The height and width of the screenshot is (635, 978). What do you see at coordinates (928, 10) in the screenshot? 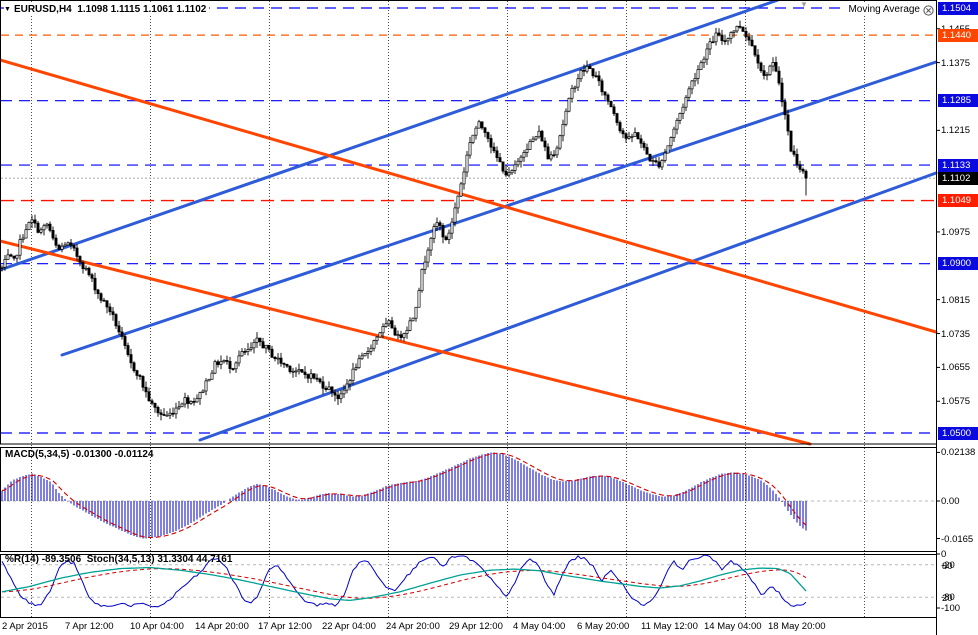
I see `remove-indicator-icon` at bounding box center [928, 10].